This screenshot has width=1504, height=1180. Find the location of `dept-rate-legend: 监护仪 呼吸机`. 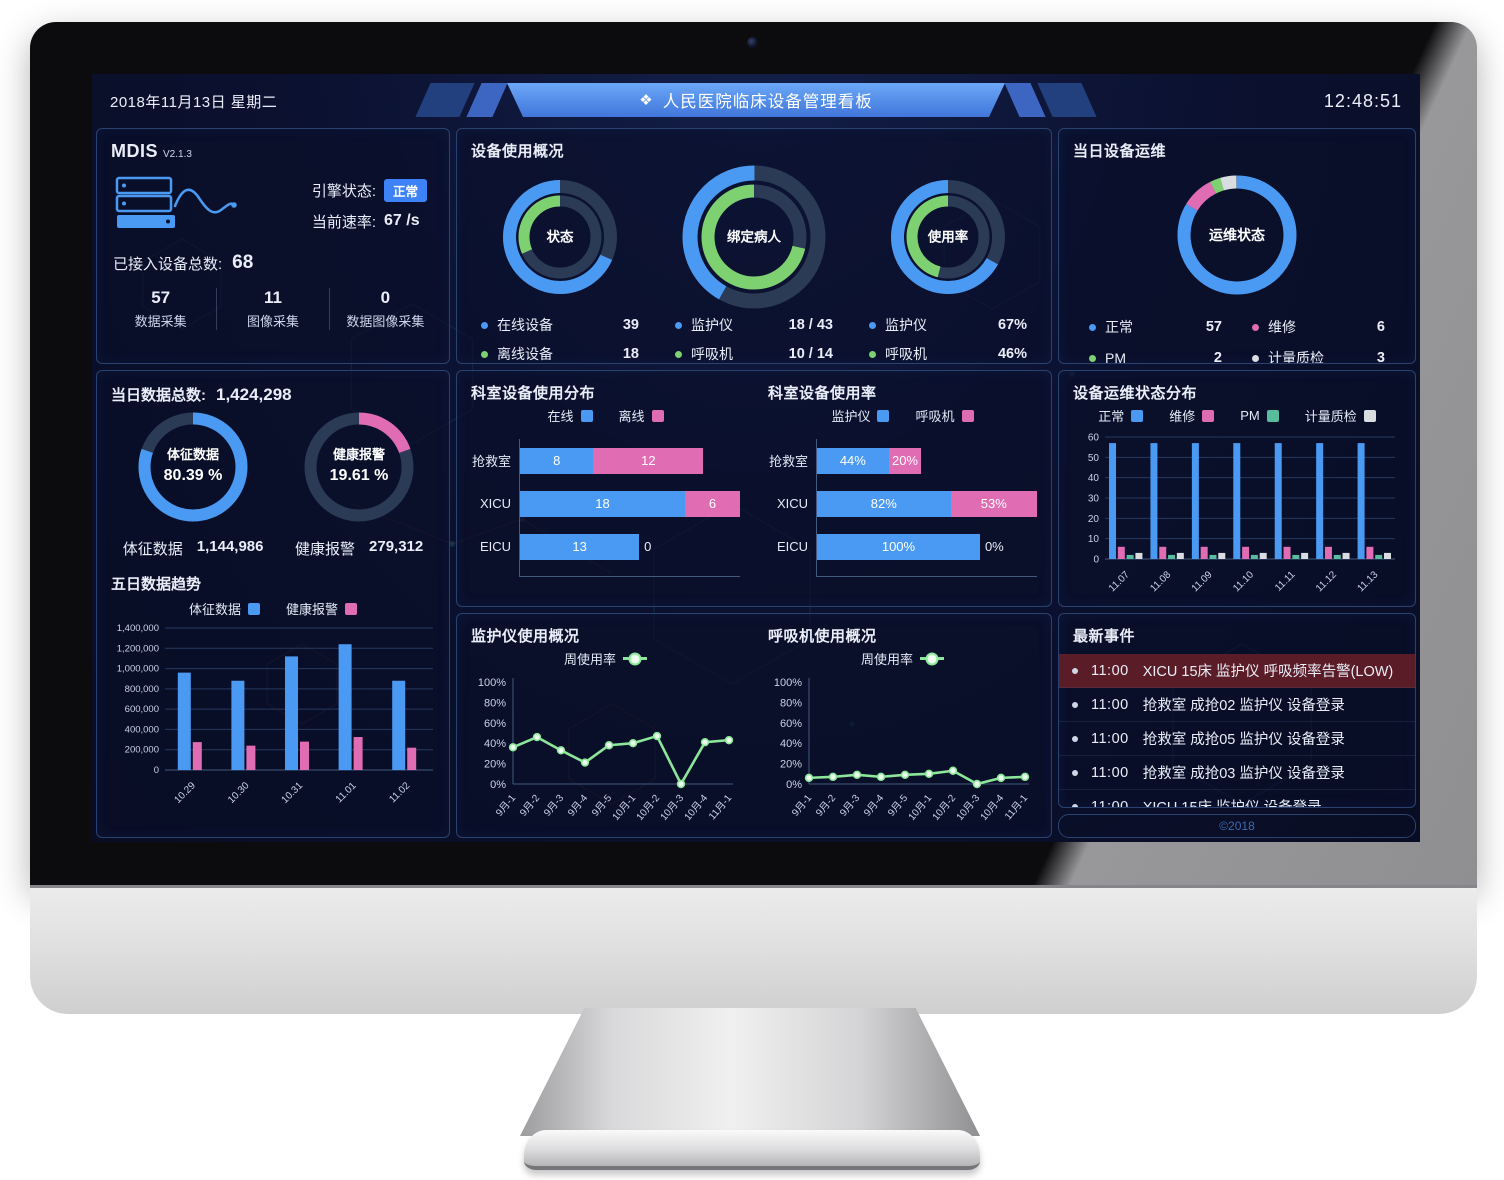

dept-rate-legend: 监护仪 呼吸机 is located at coordinates (902, 415).